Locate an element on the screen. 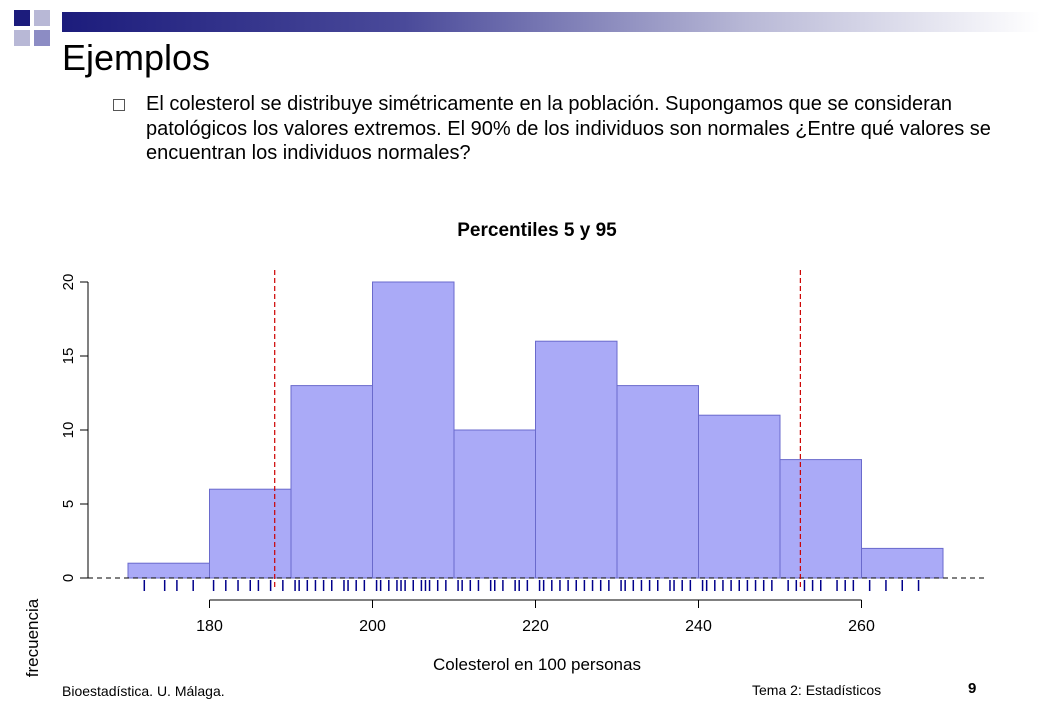  x-tick-label: 220 is located at coordinates (535, 626).